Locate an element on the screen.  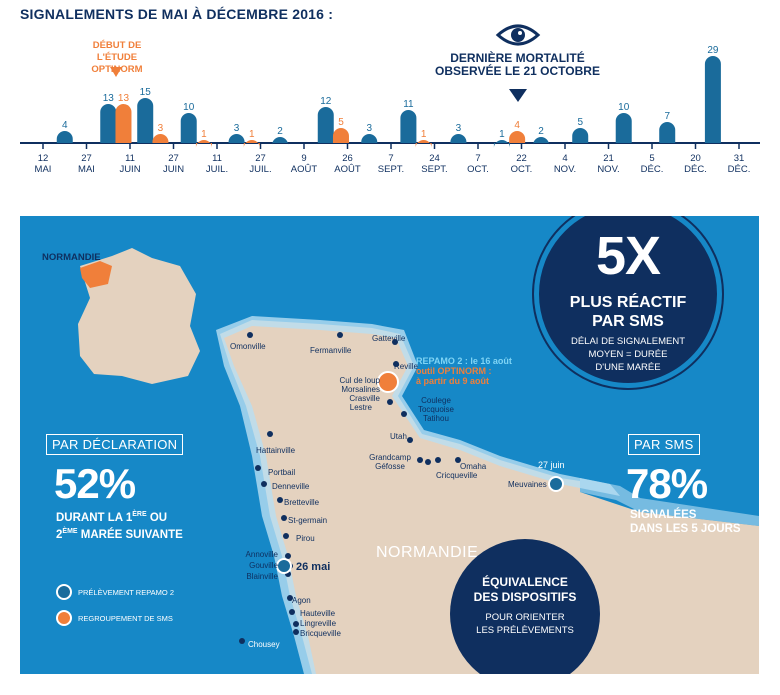
bar-value-label: 5 is located at coordinates (341, 122).